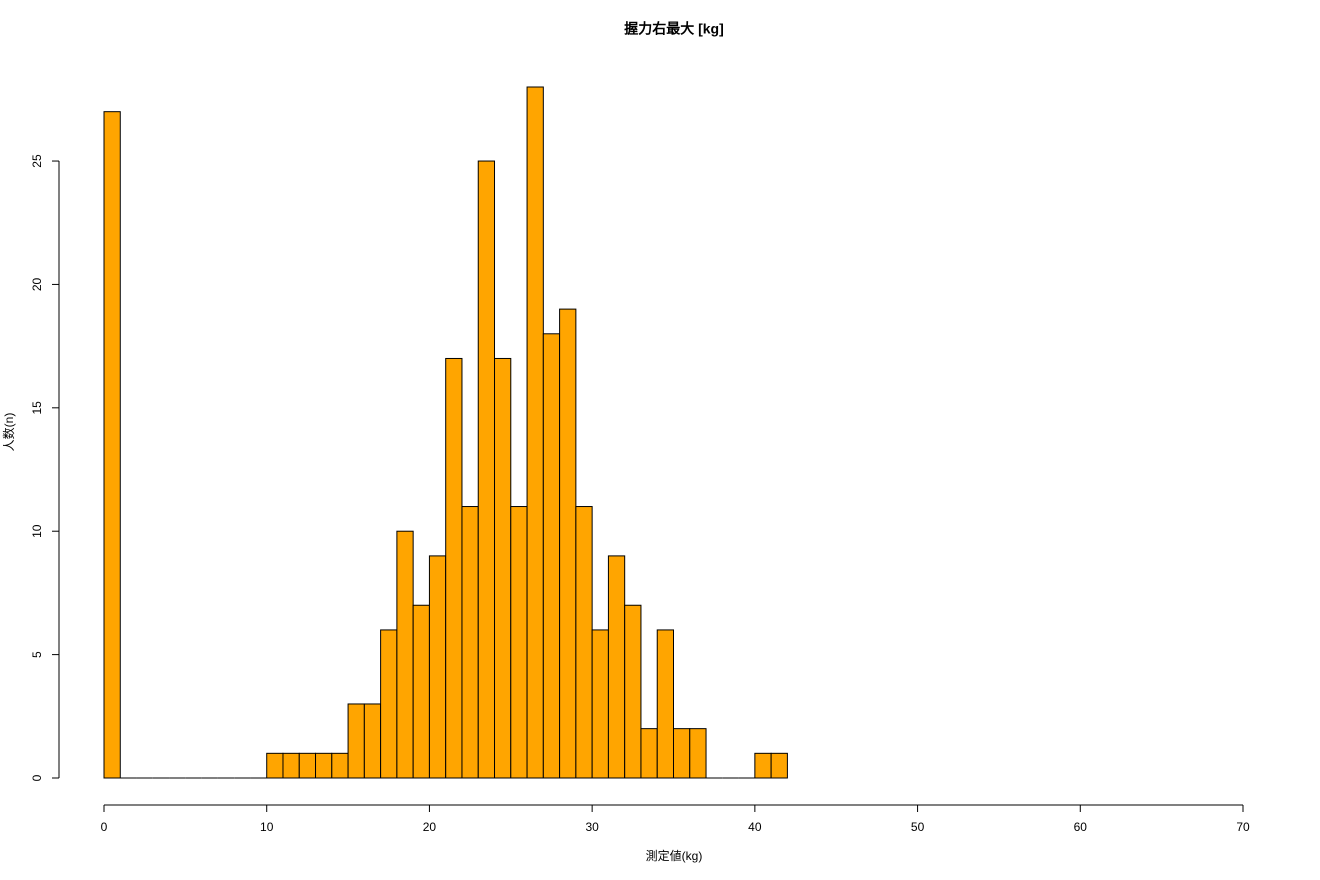 This screenshot has width=1320, height=880. I want to click on chart-title: 握力右最大 [kg], so click(674, 29).